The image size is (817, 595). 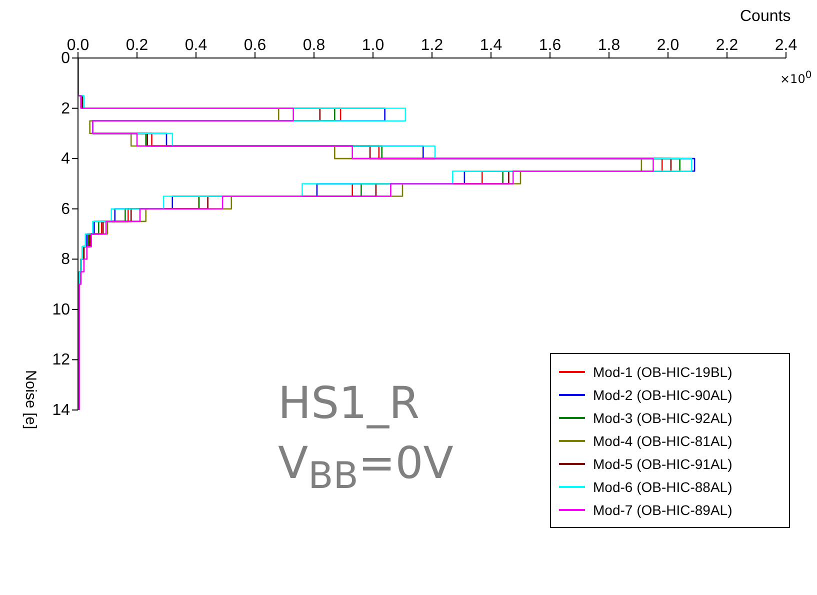 I want to click on legend-label: Mod-2 (OB-HIC-90AL), so click(x=662, y=394).